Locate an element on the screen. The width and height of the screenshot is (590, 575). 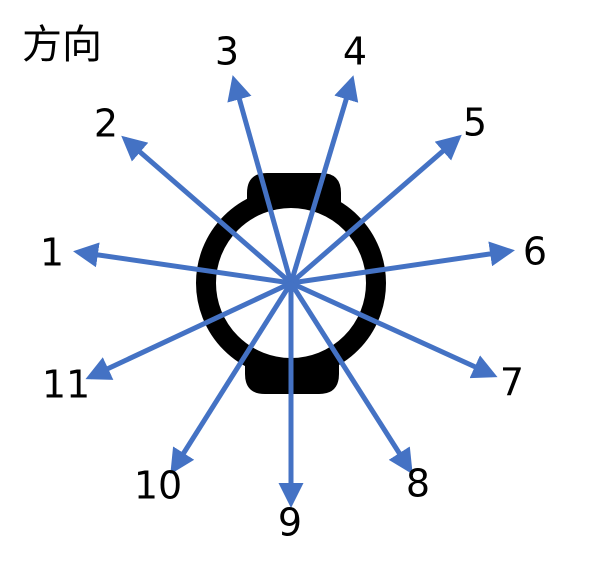
direction-label-3: 3 is located at coordinates (227, 52).